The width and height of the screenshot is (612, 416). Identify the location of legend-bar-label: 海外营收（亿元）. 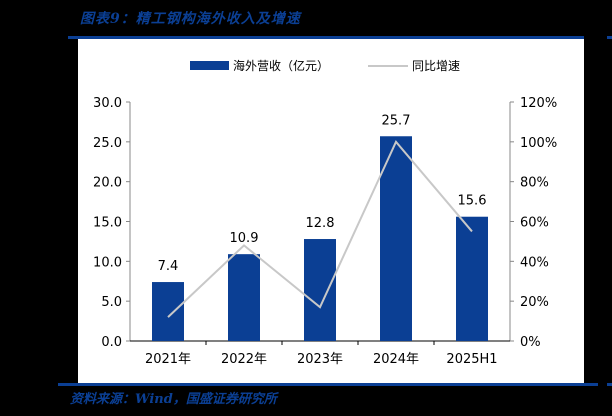
(281, 65).